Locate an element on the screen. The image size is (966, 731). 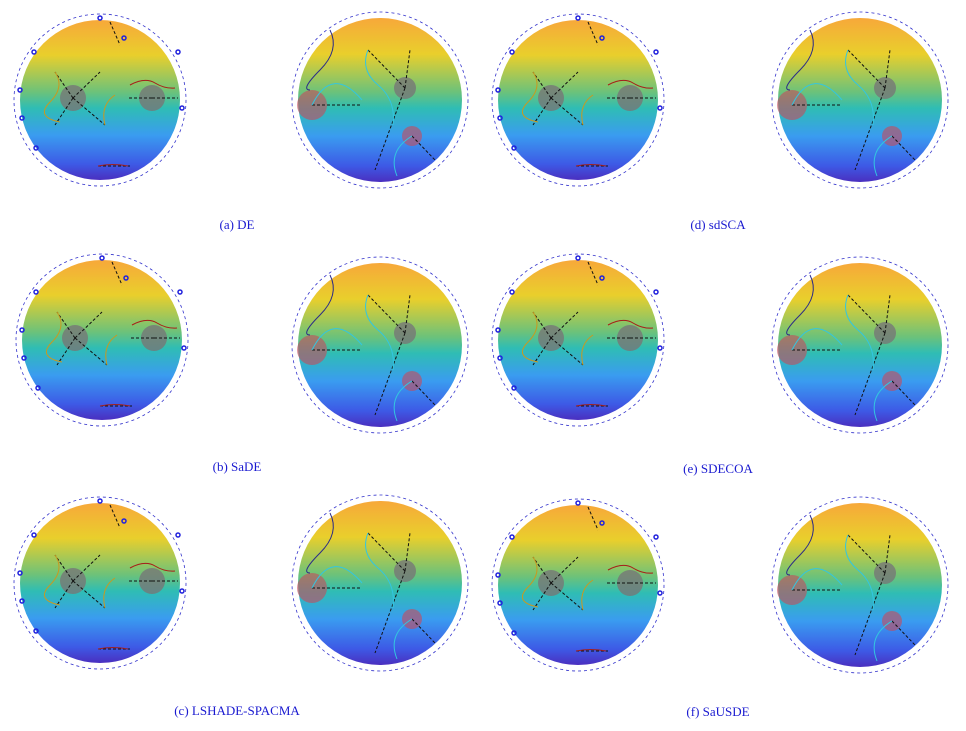
caption: (c) LSHADE-SPACMA is located at coordinates (237, 710).